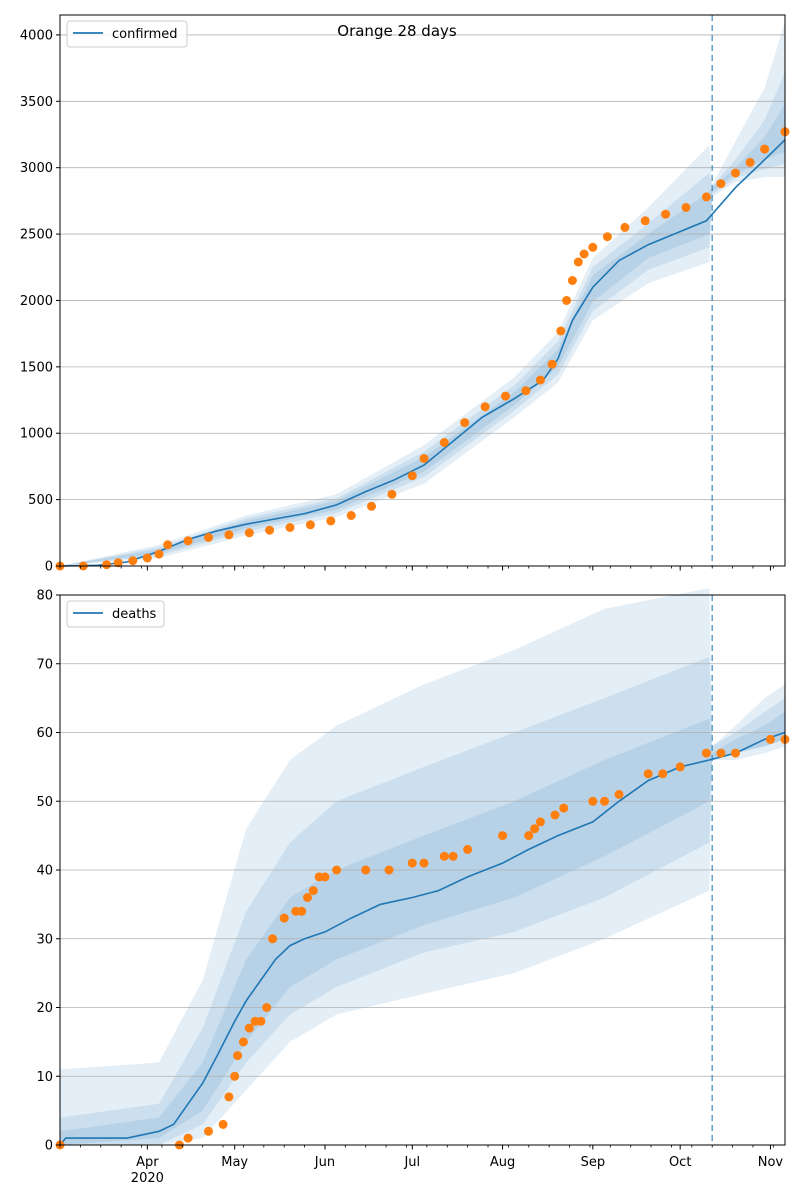 This screenshot has height=1200, width=800. Describe the element at coordinates (36, 168) in the screenshot. I see `confirmed-y-tick-label: 3000` at that location.